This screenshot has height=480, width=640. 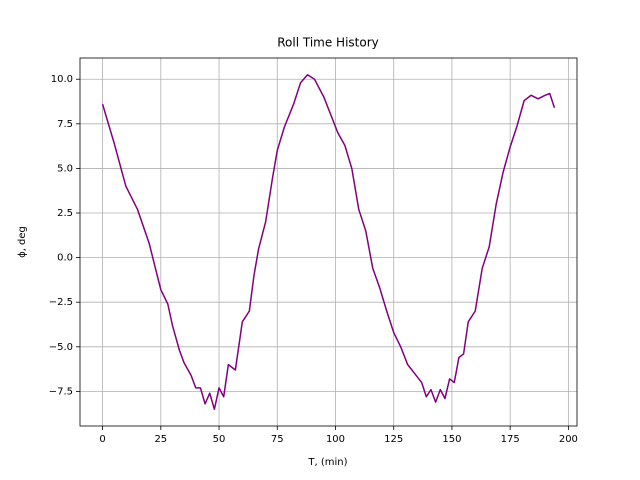 What do you see at coordinates (219, 439) in the screenshot?
I see `x-tick-label: 50` at bounding box center [219, 439].